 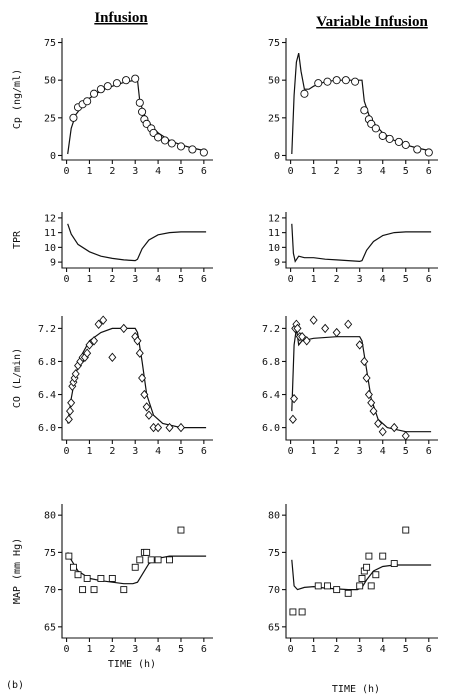 I want to click on panel-r0-c1: 0 25 50 75 0 1 2 3 4 5 6, so click(x=353, y=107).